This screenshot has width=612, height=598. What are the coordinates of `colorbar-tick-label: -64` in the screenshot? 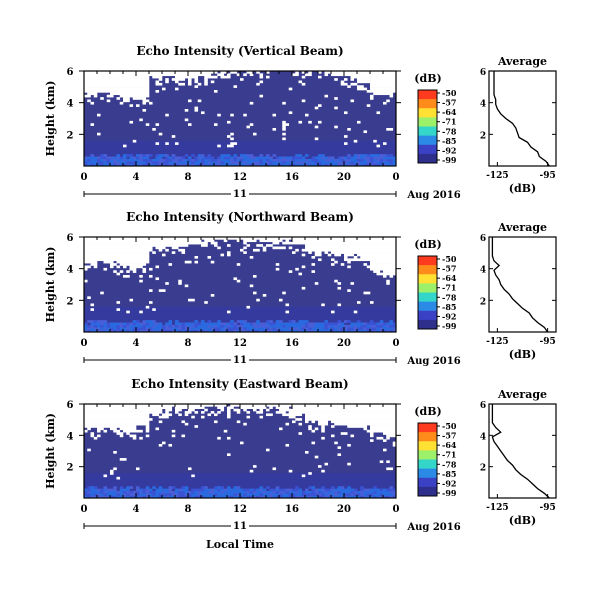 It's located at (449, 278).